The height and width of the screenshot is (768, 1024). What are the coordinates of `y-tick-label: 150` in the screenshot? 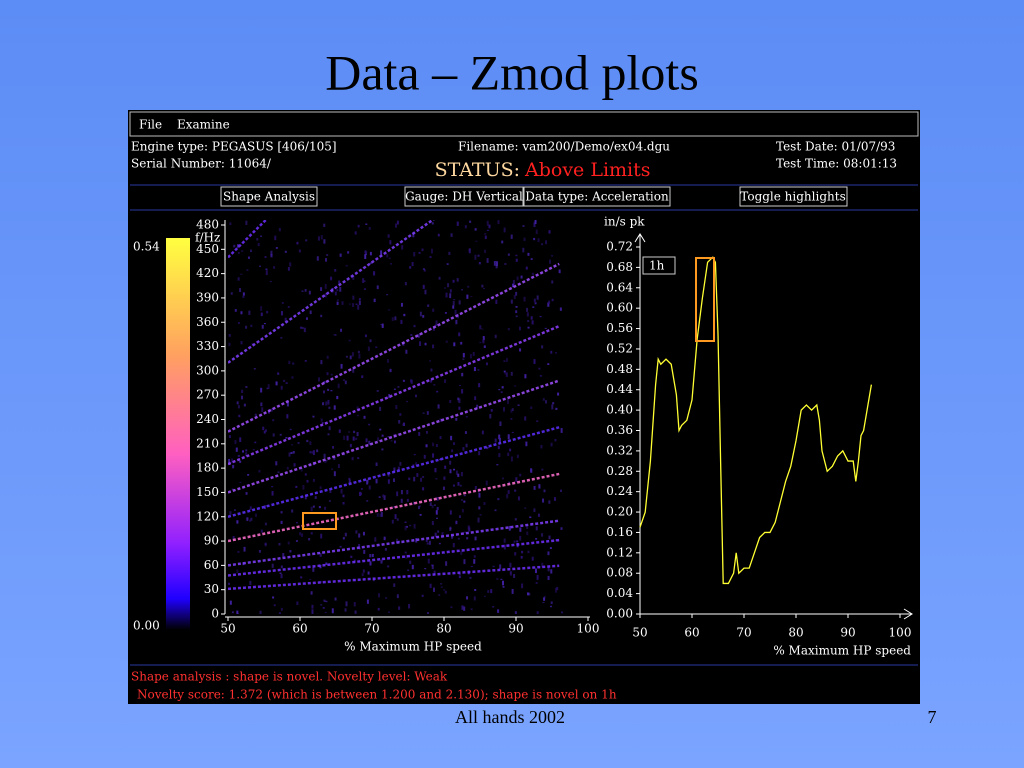 It's located at (207, 492).